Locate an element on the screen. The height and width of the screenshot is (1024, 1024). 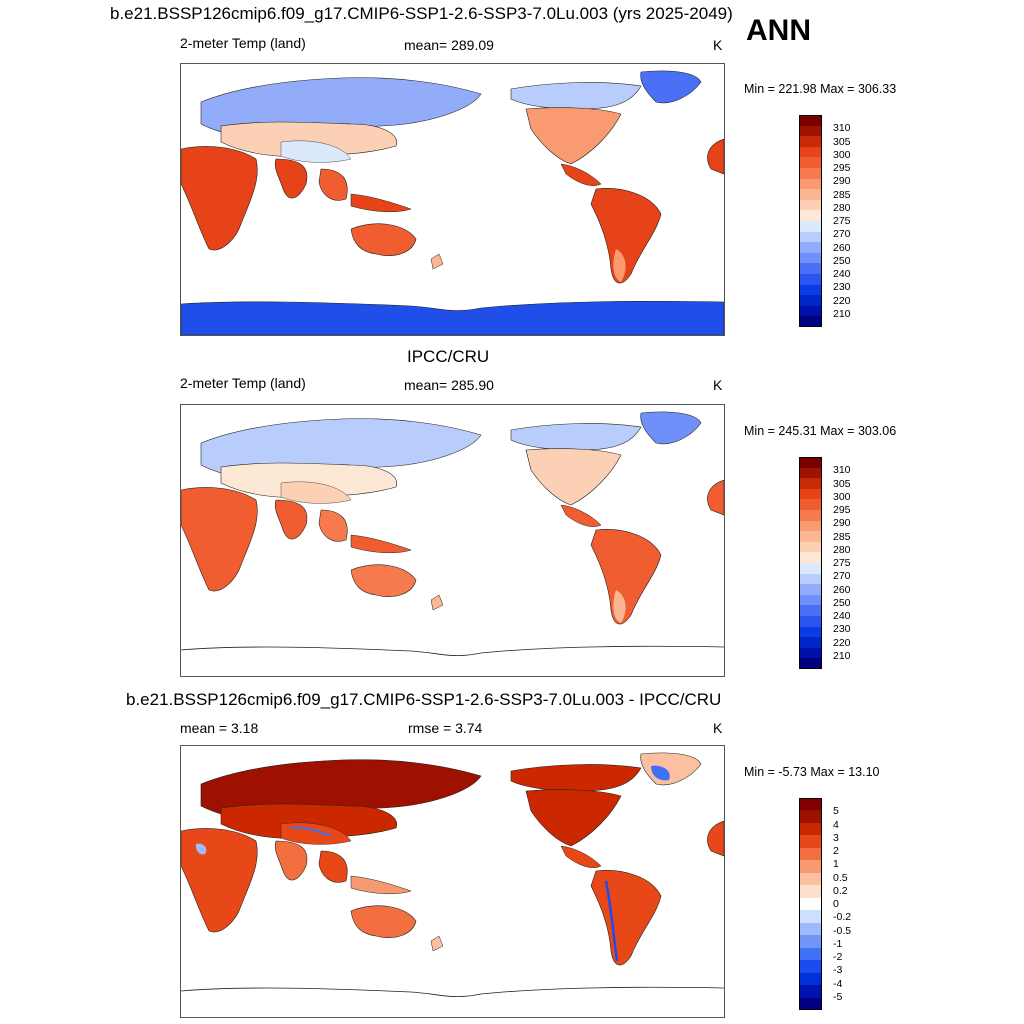
panel3-map is located at coordinates (452, 881).